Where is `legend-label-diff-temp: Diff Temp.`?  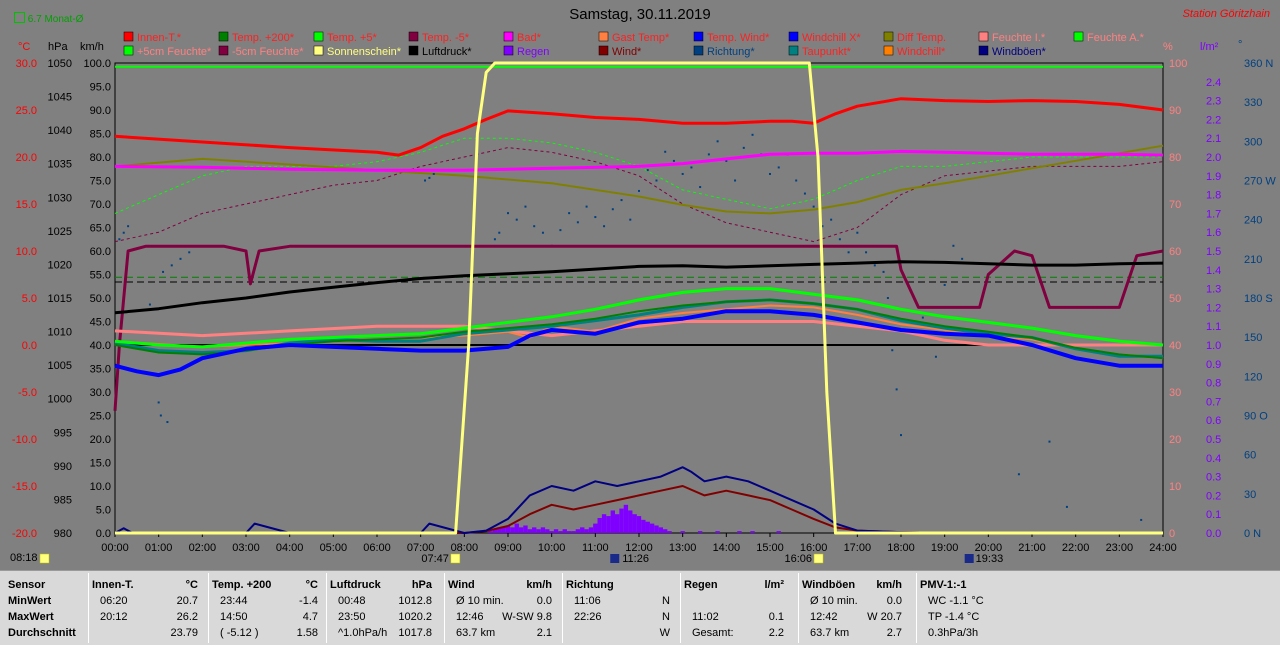
legend-label-diff-temp: Diff Temp. is located at coordinates (921, 38).